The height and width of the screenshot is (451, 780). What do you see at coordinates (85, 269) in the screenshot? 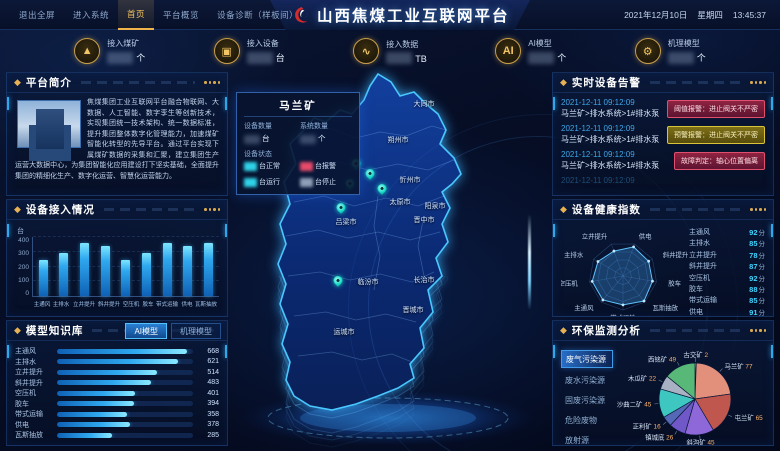
I see `bar-立井提升` at bounding box center [85, 269].